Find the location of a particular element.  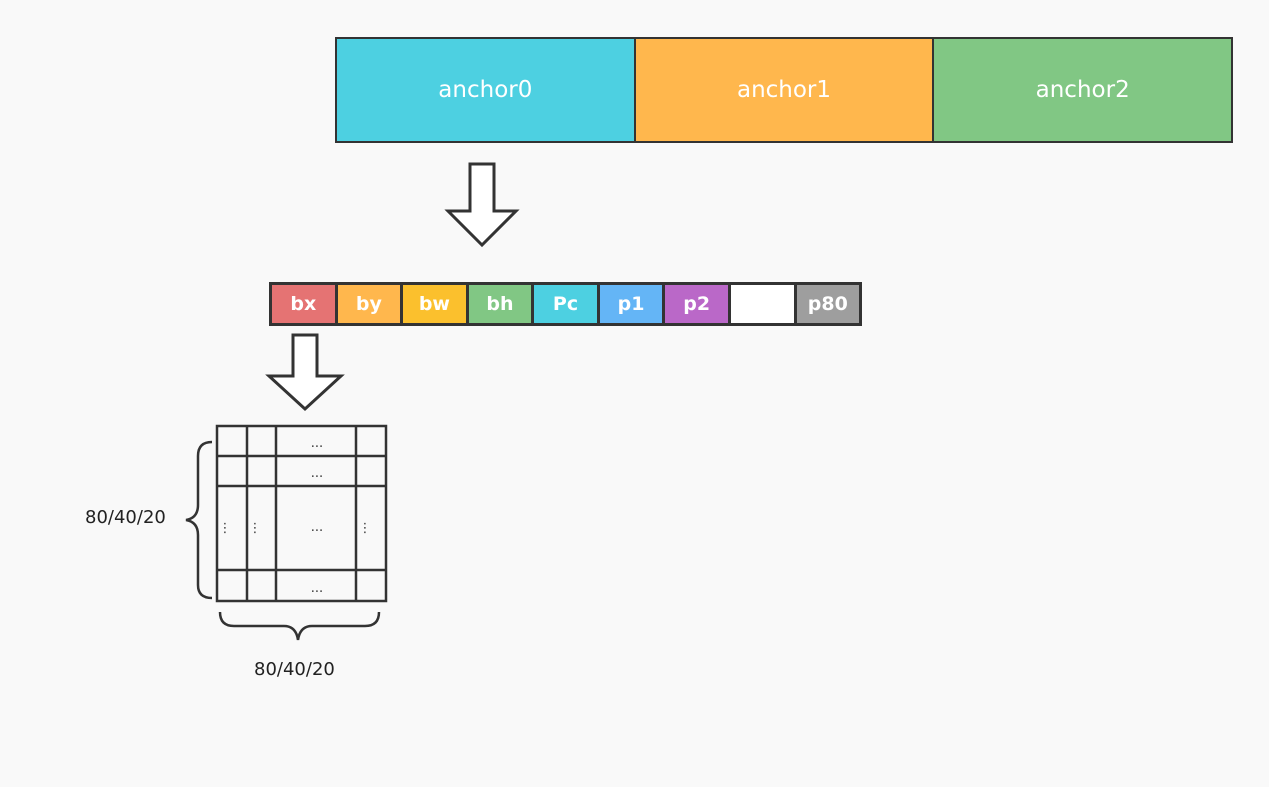

grid-vdots-col-last: ⋮ is located at coordinates (365, 528).